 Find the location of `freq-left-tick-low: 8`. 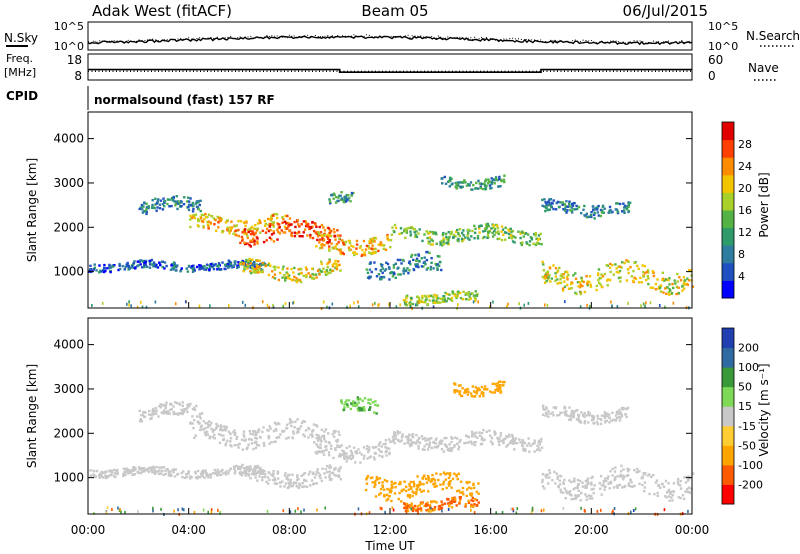

freq-left-tick-low: 8 is located at coordinates (78, 76).